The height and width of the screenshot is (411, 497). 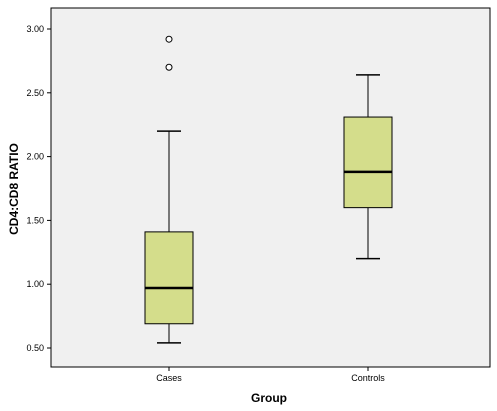 What do you see at coordinates (35, 220) in the screenshot?
I see `y-tick-label: 1.50` at bounding box center [35, 220].